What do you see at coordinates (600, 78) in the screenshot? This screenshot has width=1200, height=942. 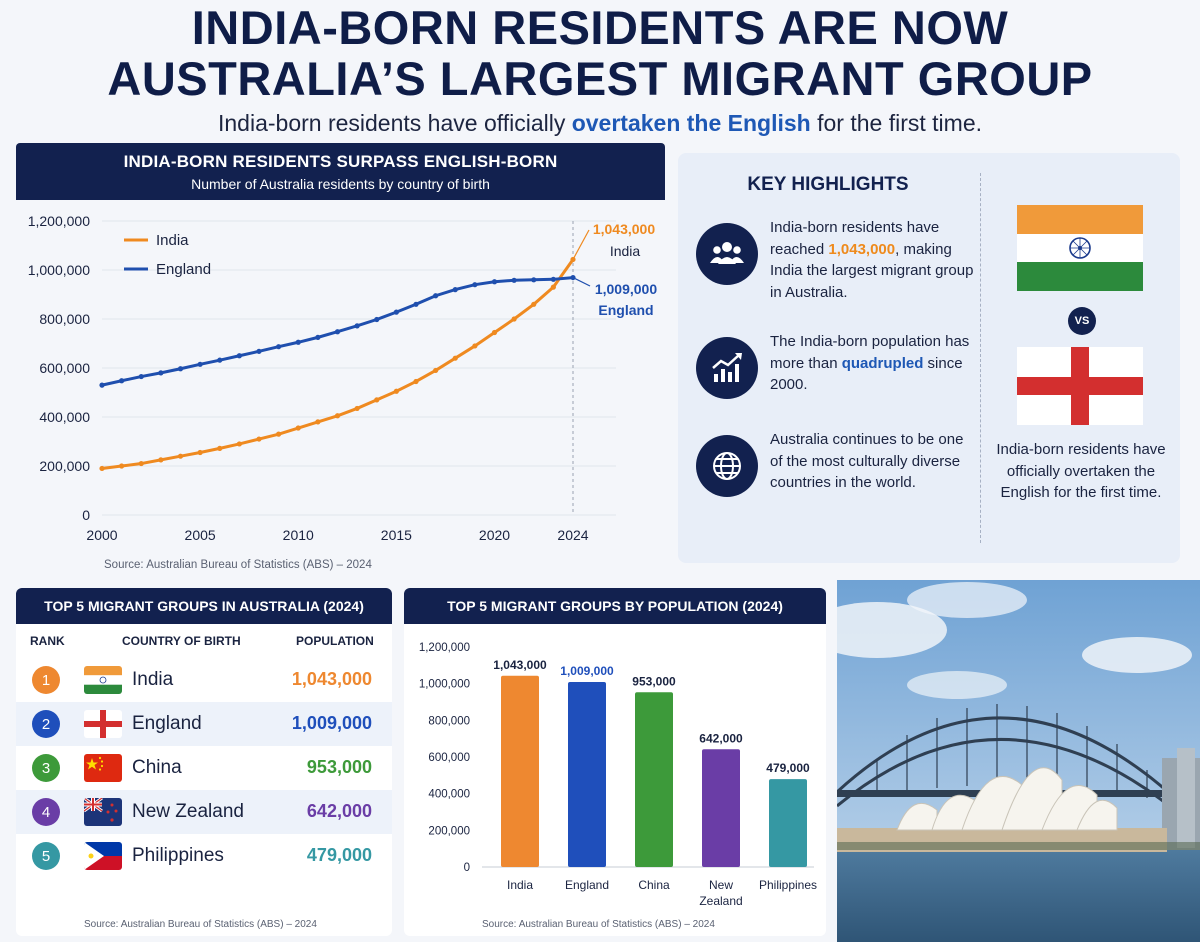 I see `headline-line-2: AUSTRALIA’S LARGEST MIGRANT GROUP` at bounding box center [600, 78].